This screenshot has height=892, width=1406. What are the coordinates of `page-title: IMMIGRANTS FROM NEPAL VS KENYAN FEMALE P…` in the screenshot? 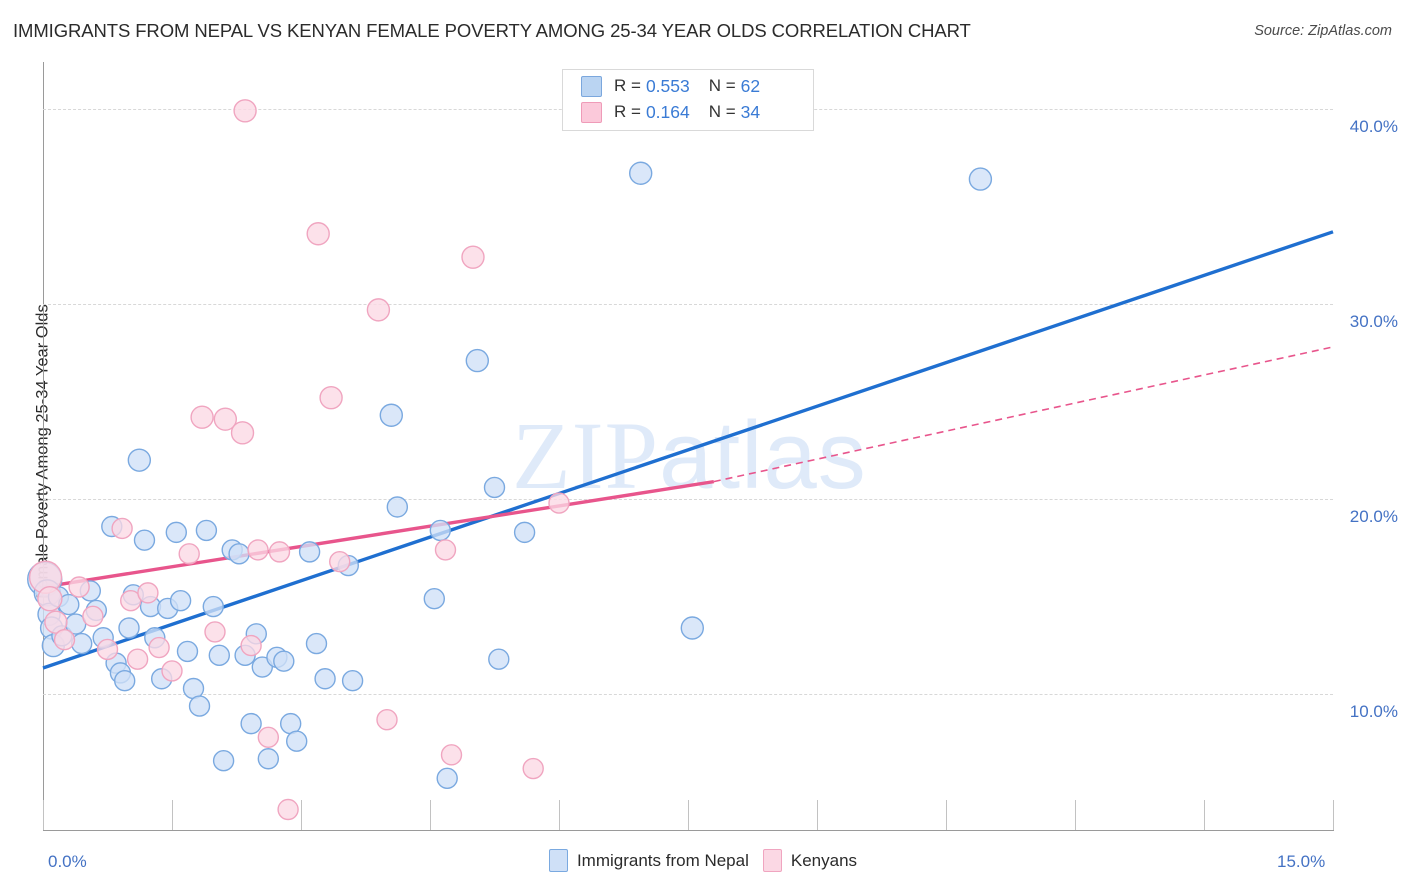 It's located at (492, 30).